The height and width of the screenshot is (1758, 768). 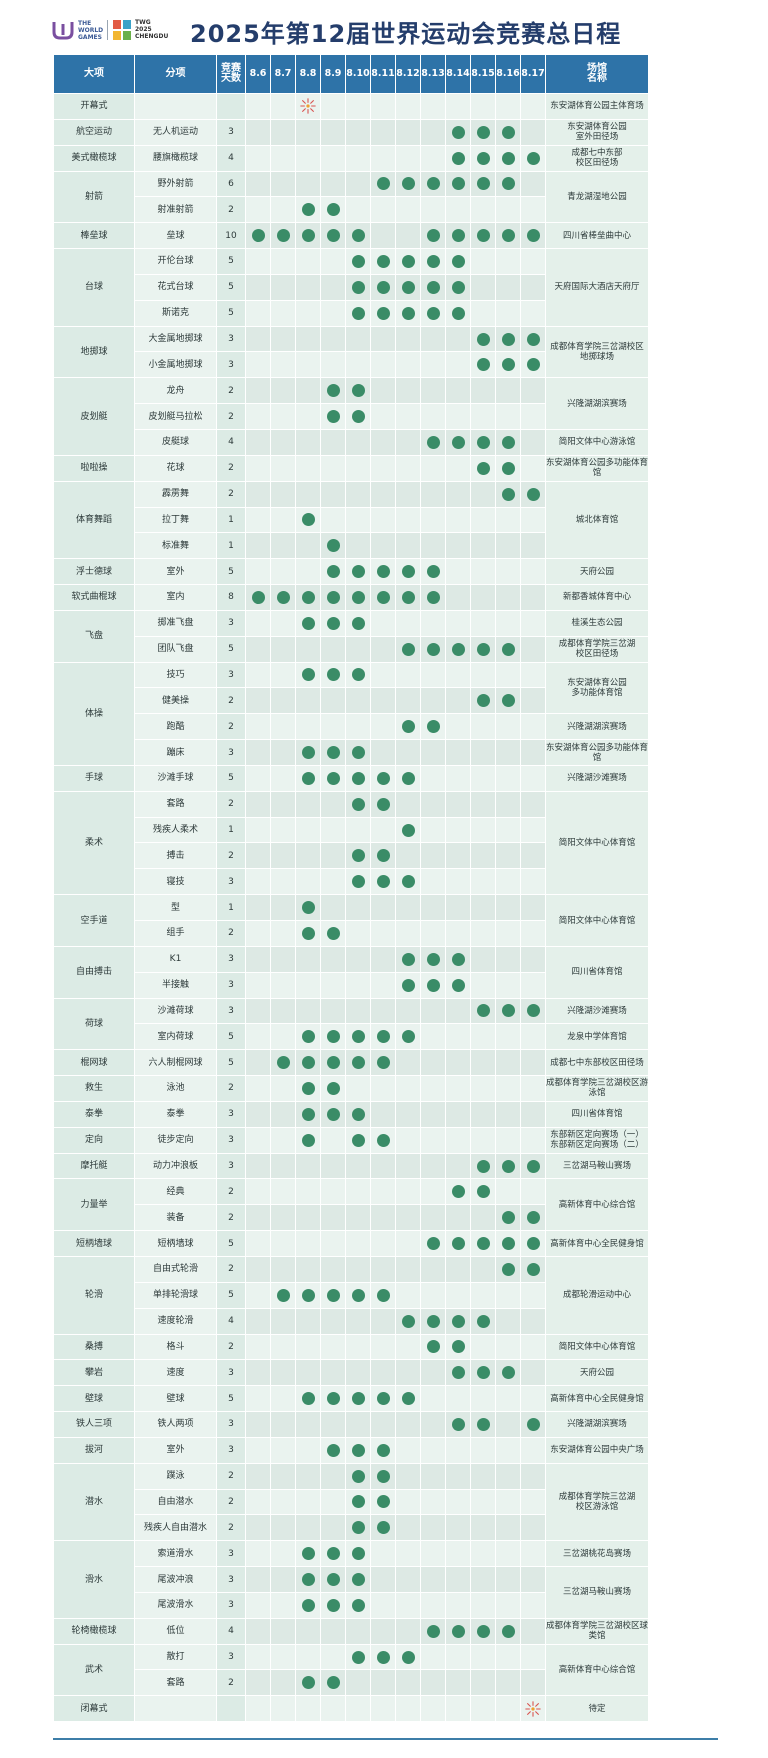 What do you see at coordinates (175, 856) in the screenshot?
I see `sub-event-cell: 搏击` at bounding box center [175, 856].